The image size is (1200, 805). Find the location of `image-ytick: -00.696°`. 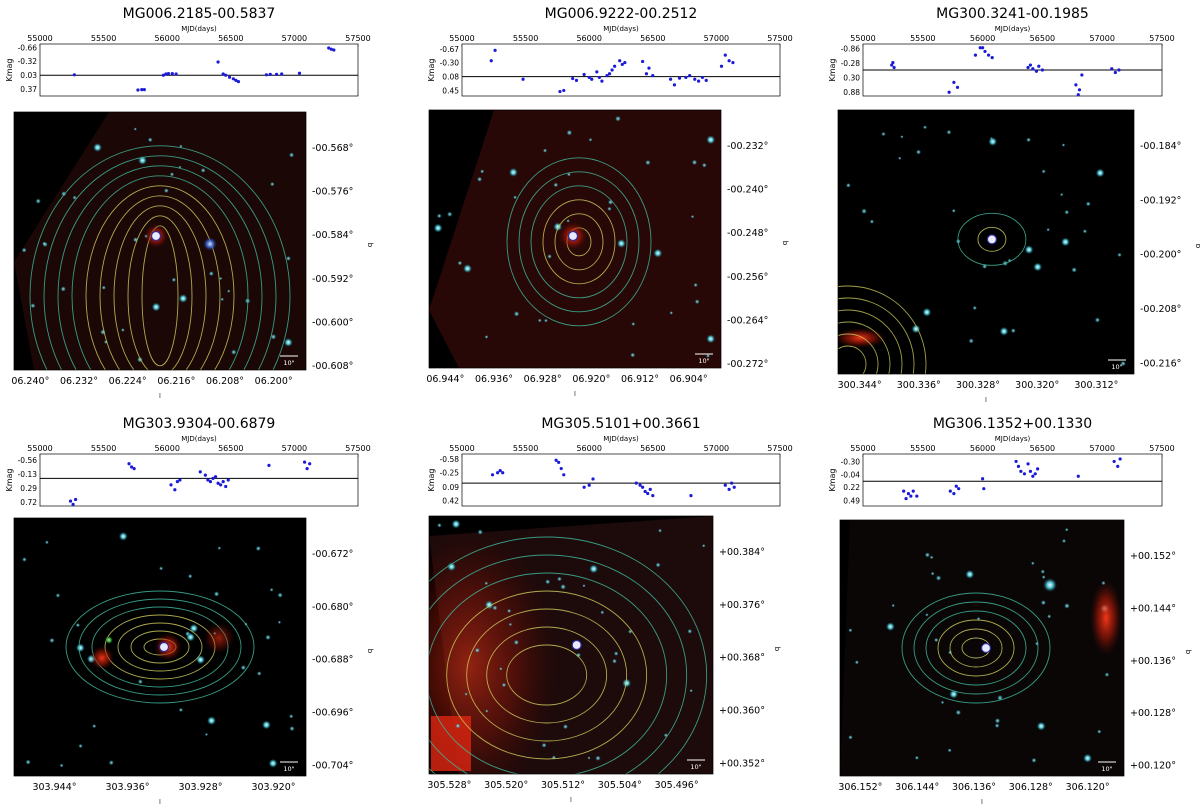

image-ytick: -00.696° is located at coordinates (332, 713).